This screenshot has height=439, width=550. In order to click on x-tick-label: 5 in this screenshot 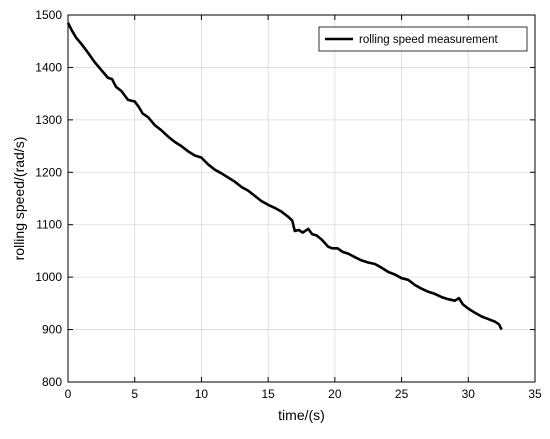, I will do `click(134, 394)`.